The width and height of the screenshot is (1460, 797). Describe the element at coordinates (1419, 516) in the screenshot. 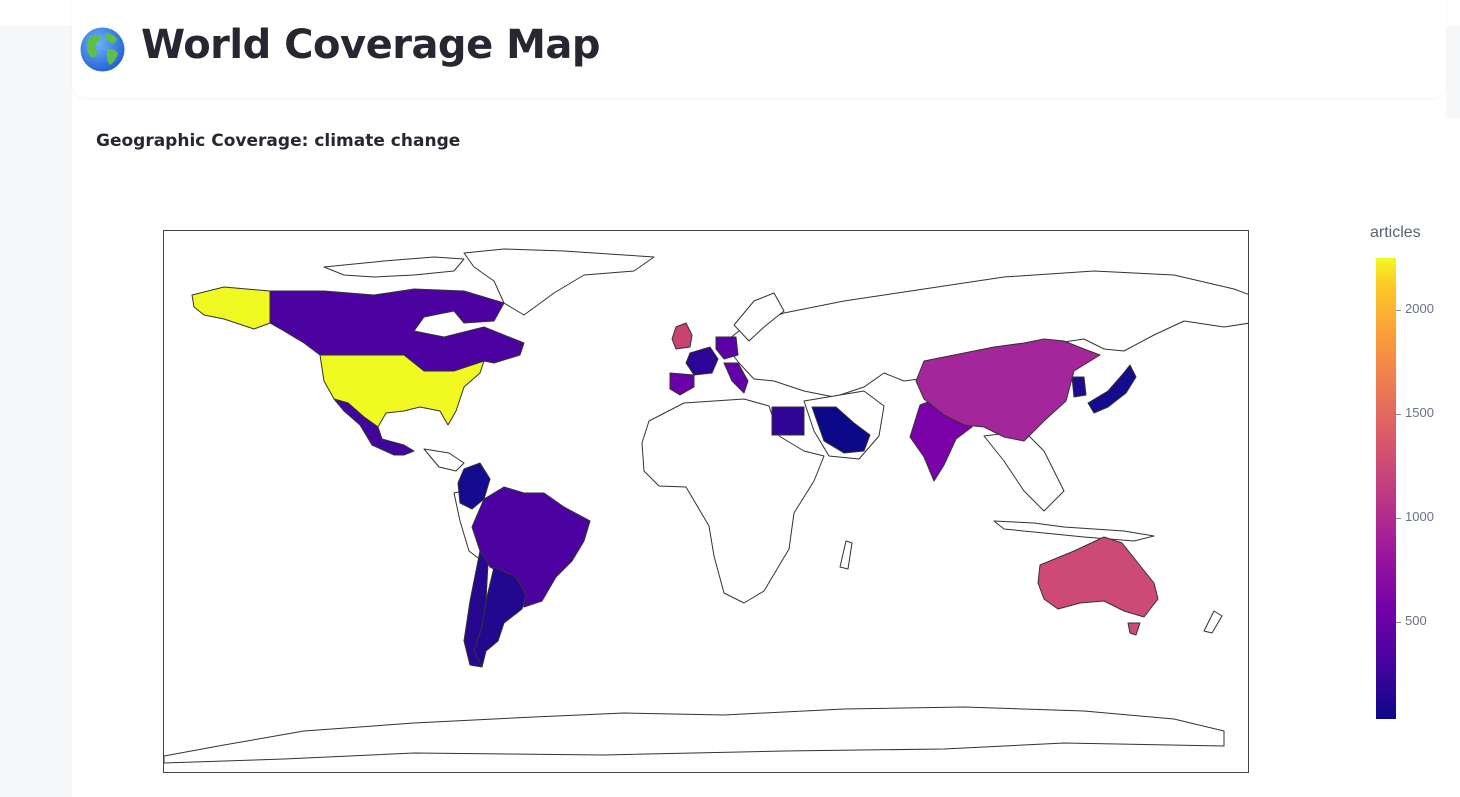

I see `colorbar-tick-1000: 1000` at that location.